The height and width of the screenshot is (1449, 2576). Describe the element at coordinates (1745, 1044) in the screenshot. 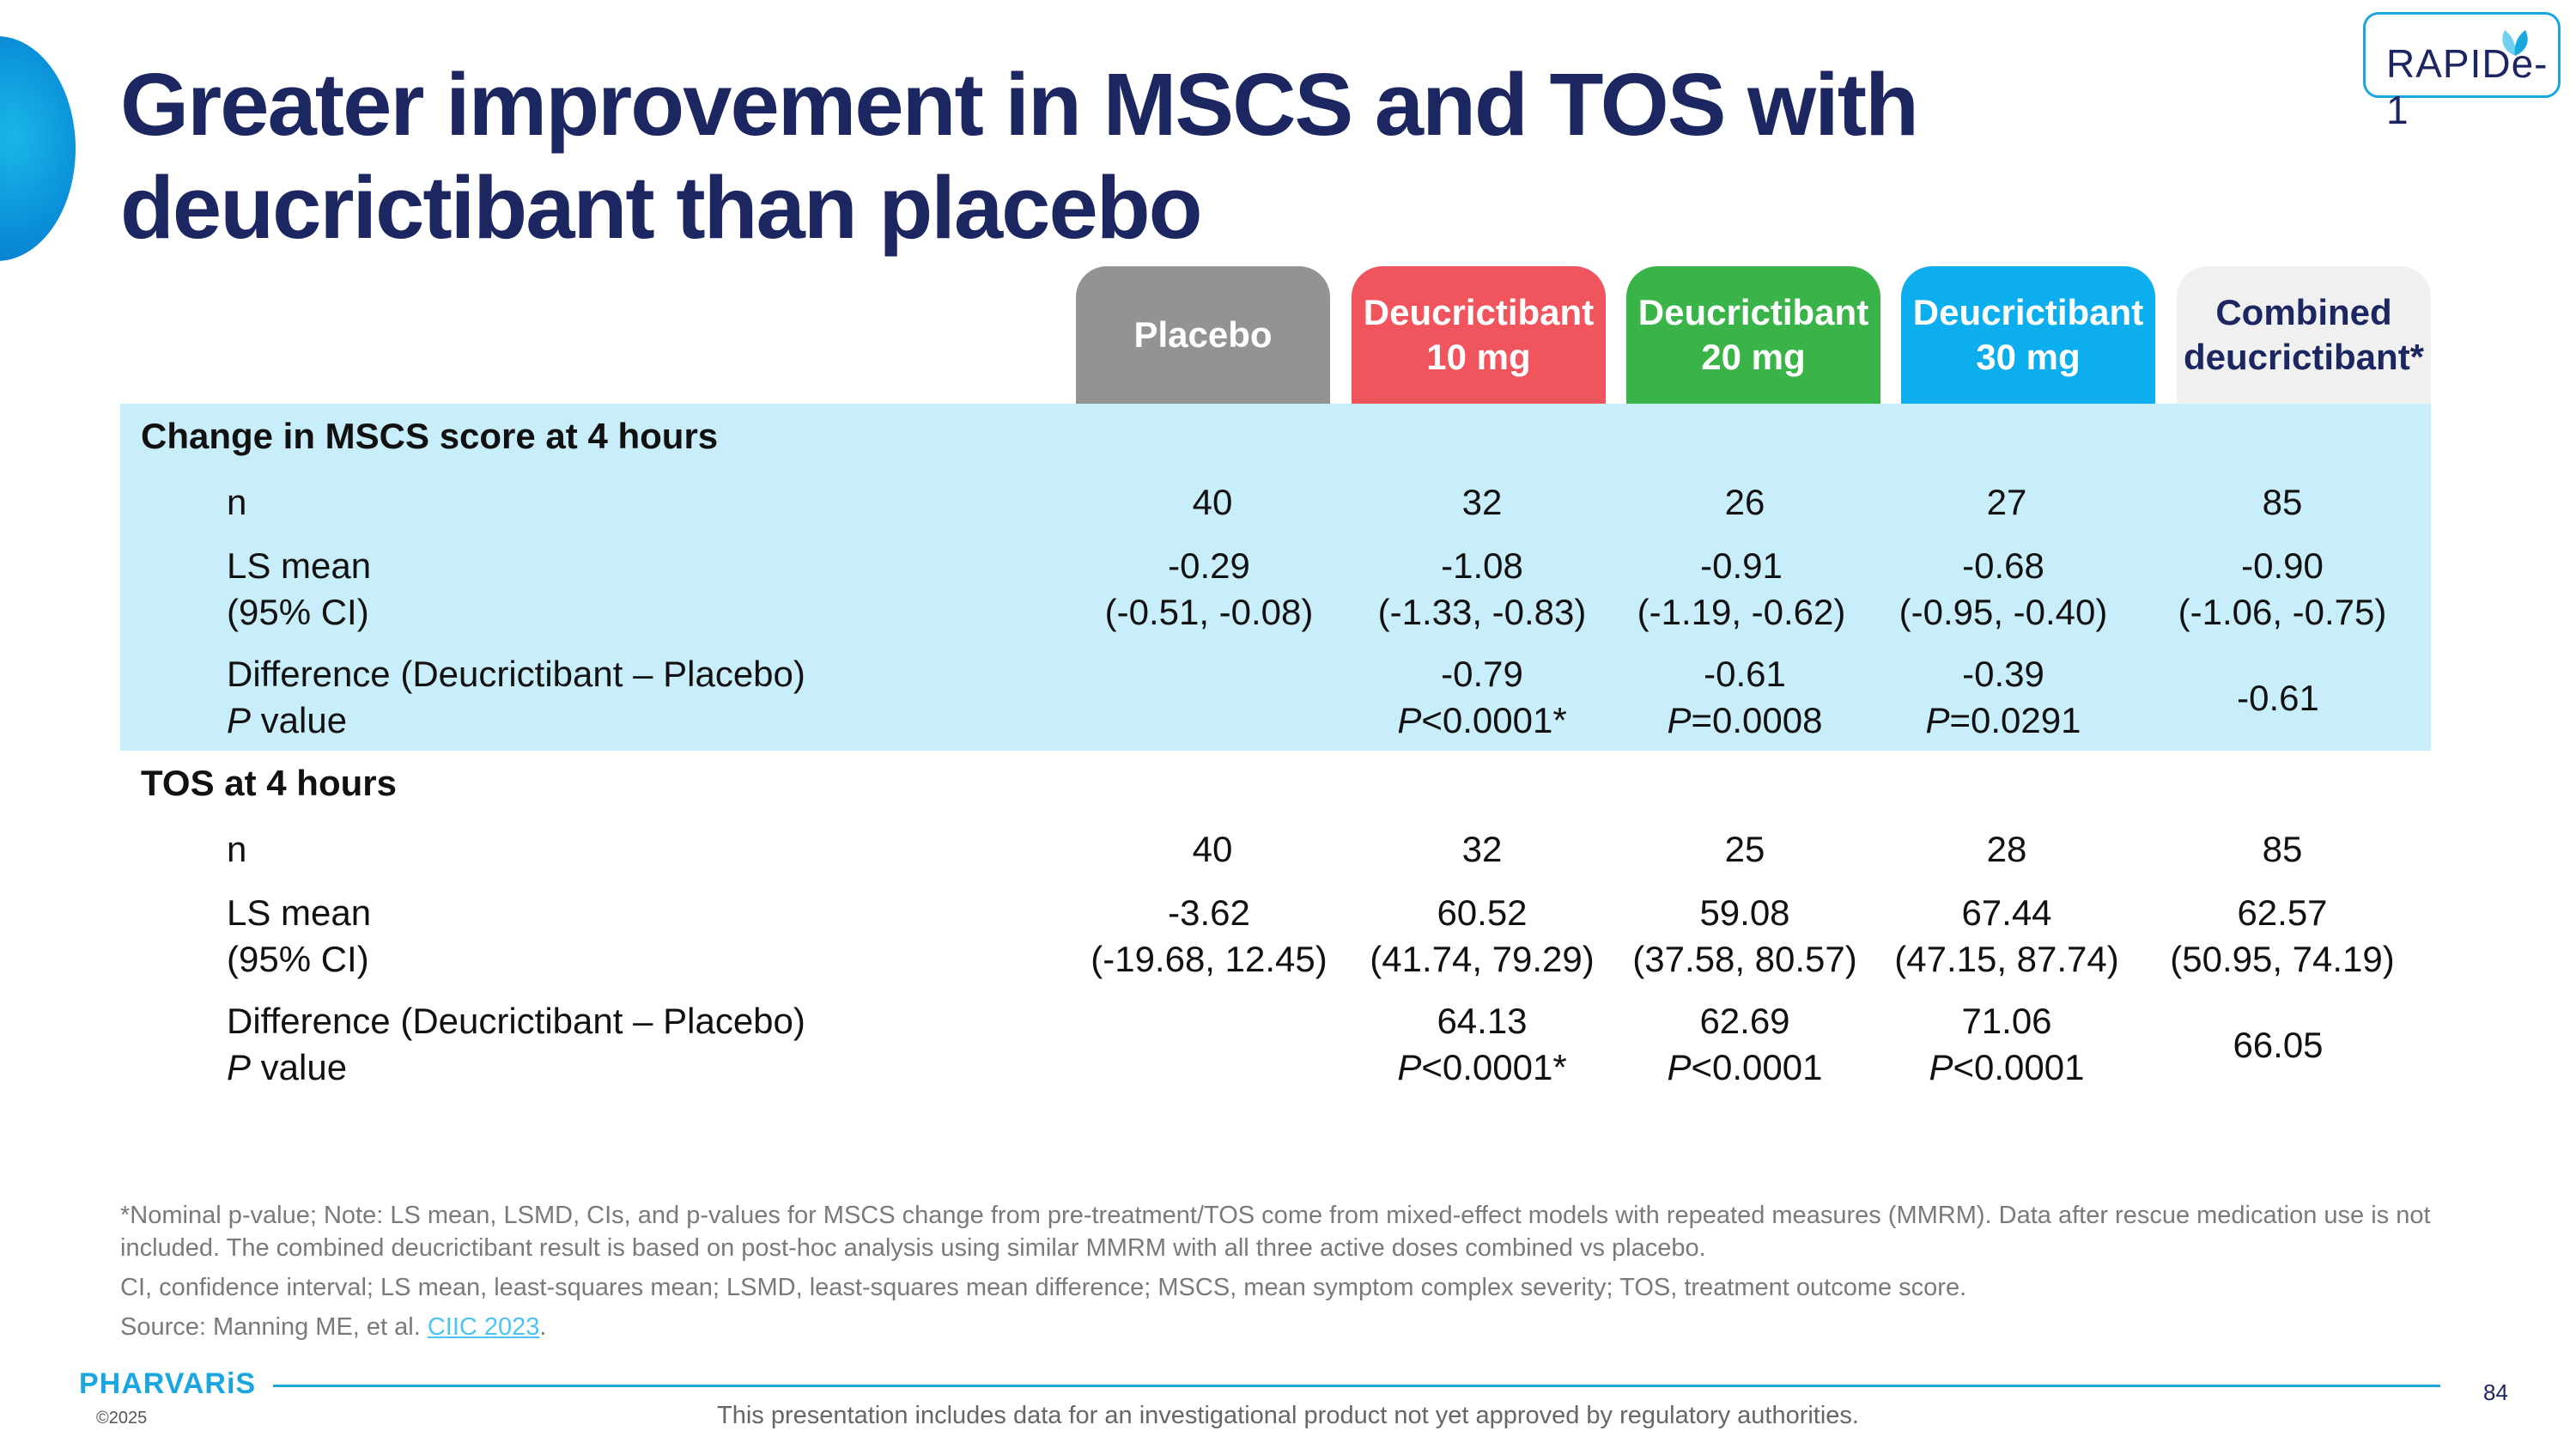

I see `tos-difference-20mg: 62.69 P<0.0001` at that location.